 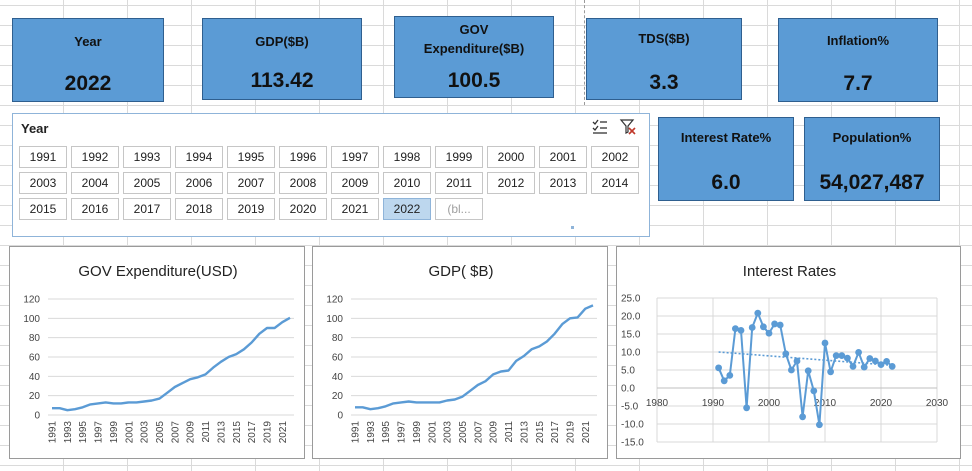 I want to click on slicer-item-1994: 1994, so click(x=199, y=157).